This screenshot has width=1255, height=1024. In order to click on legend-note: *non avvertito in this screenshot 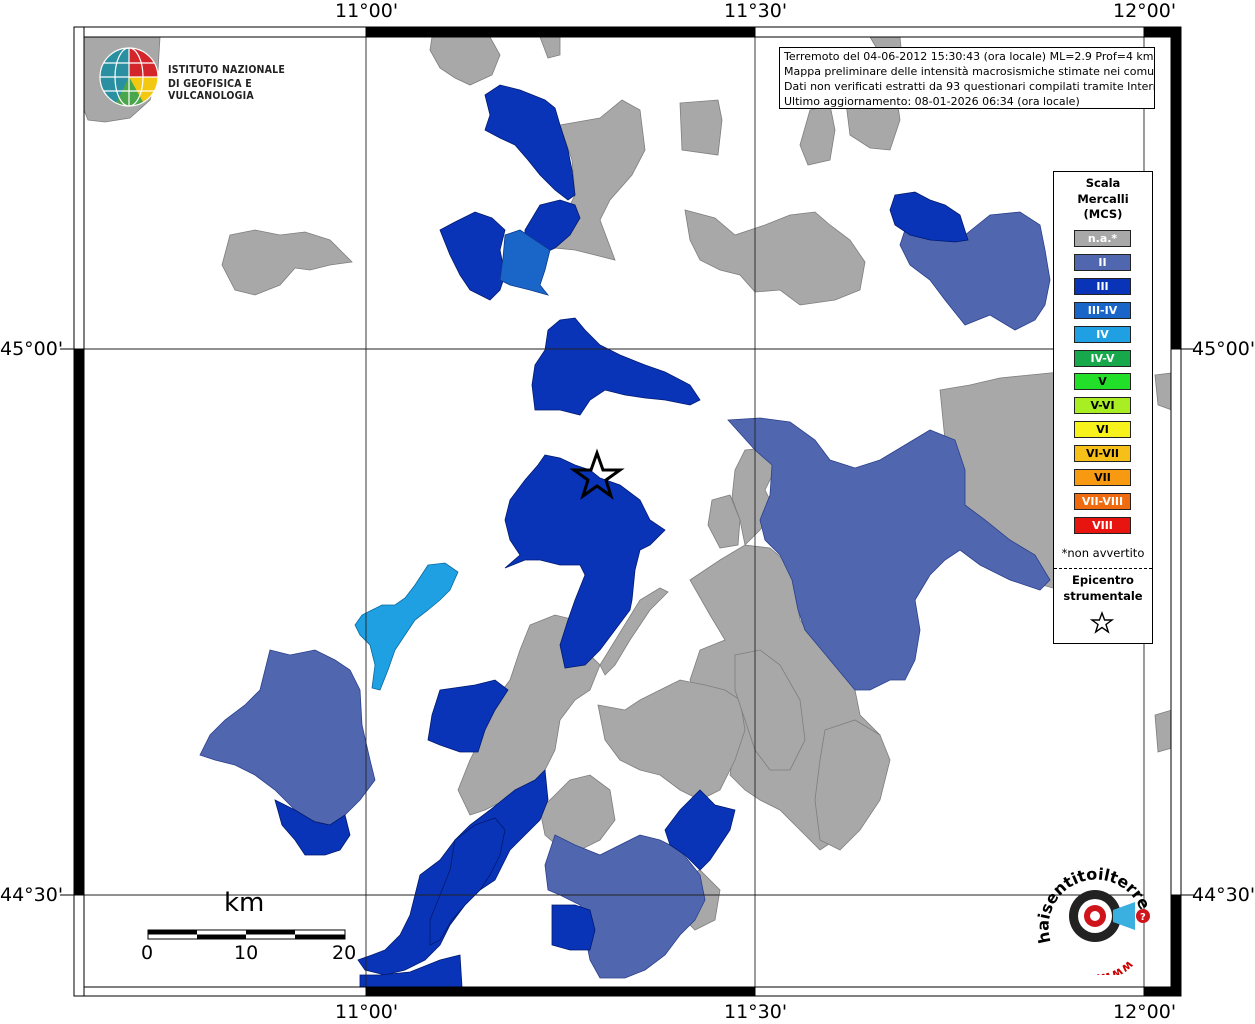, I will do `click(1103, 553)`.